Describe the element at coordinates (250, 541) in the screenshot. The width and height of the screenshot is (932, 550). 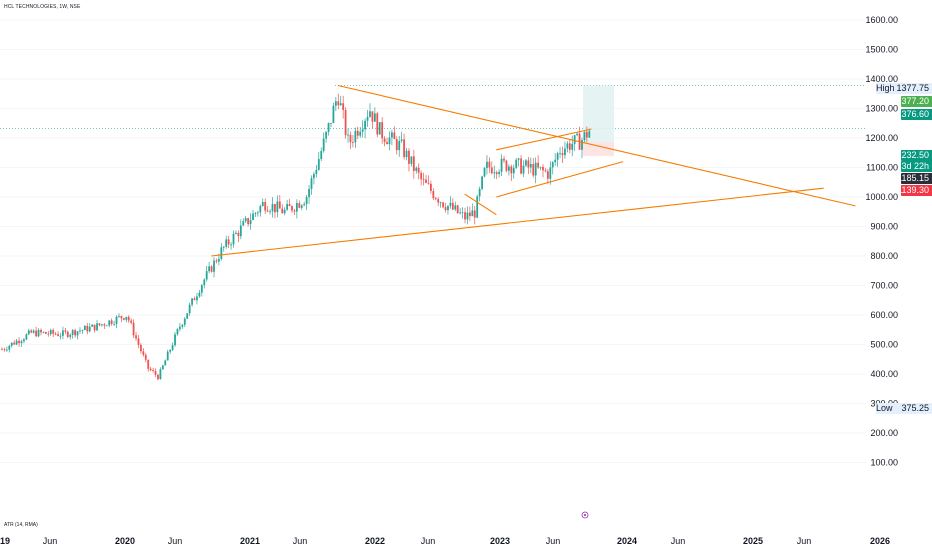
I see `time-tick-label: 2021` at that location.